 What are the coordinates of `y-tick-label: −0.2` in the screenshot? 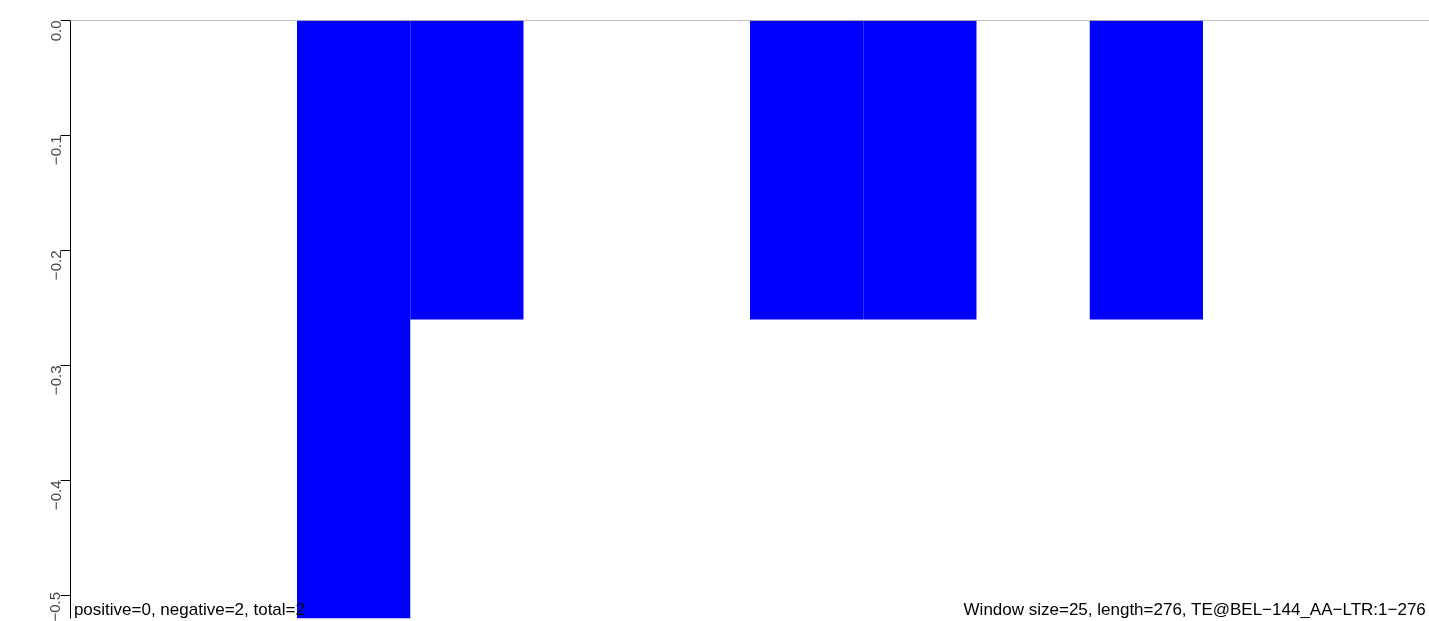 It's located at (55, 265).